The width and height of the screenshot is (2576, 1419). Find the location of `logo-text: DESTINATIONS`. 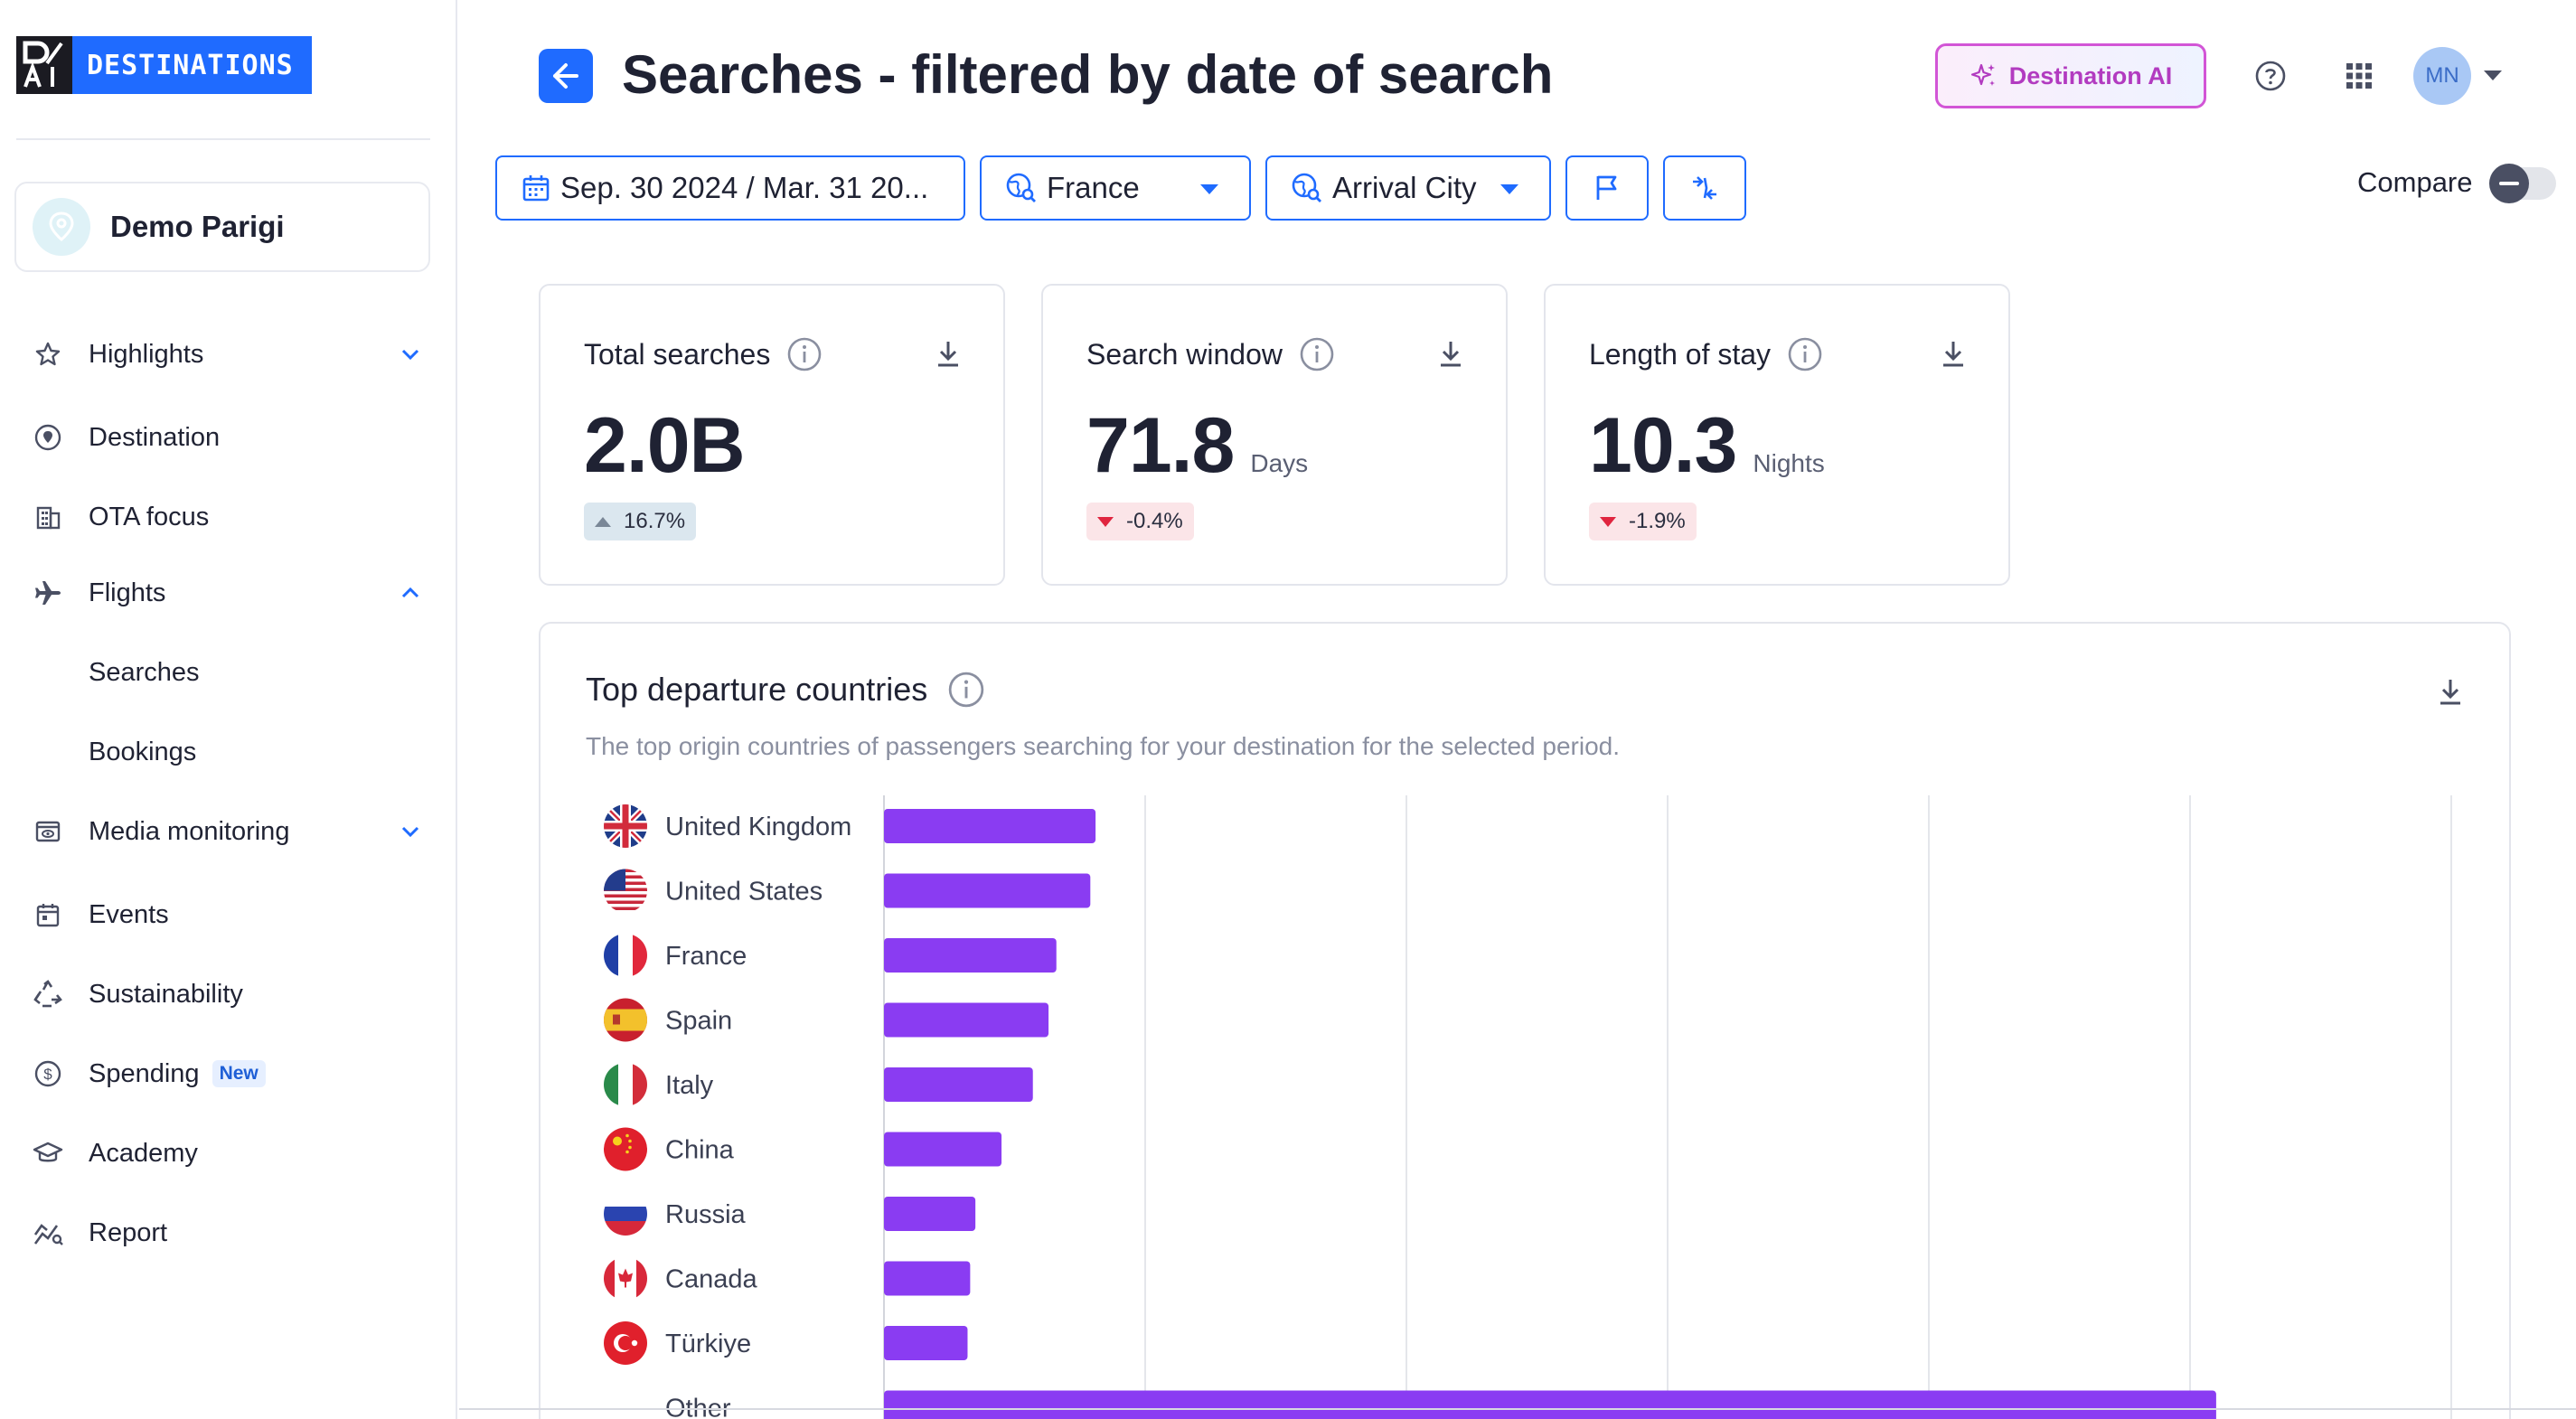

logo-text: DESTINATIONS is located at coordinates (192, 65).